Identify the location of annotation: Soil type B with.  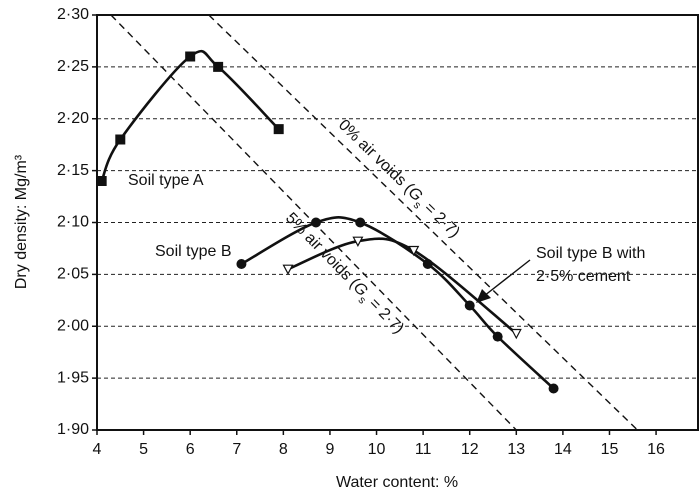
(590, 253).